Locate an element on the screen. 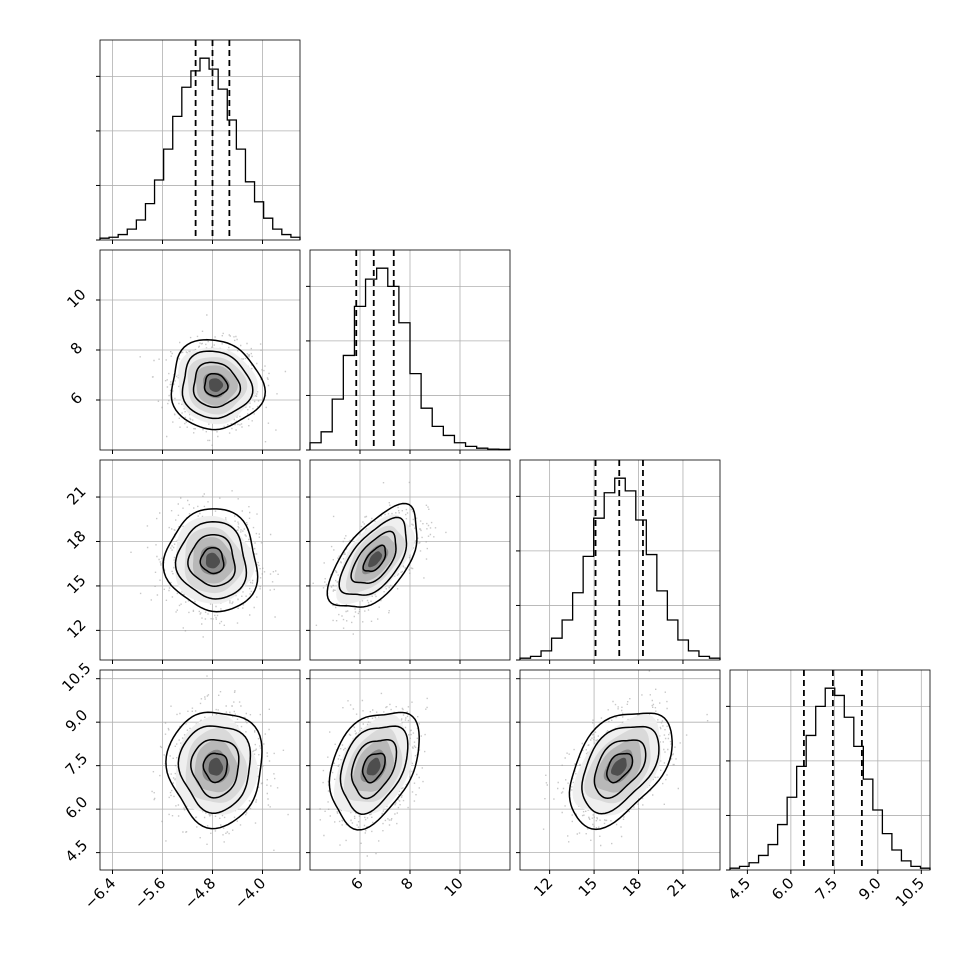 This screenshot has height=970, width=970. y-tick-label: 15 is located at coordinates (76, 584).